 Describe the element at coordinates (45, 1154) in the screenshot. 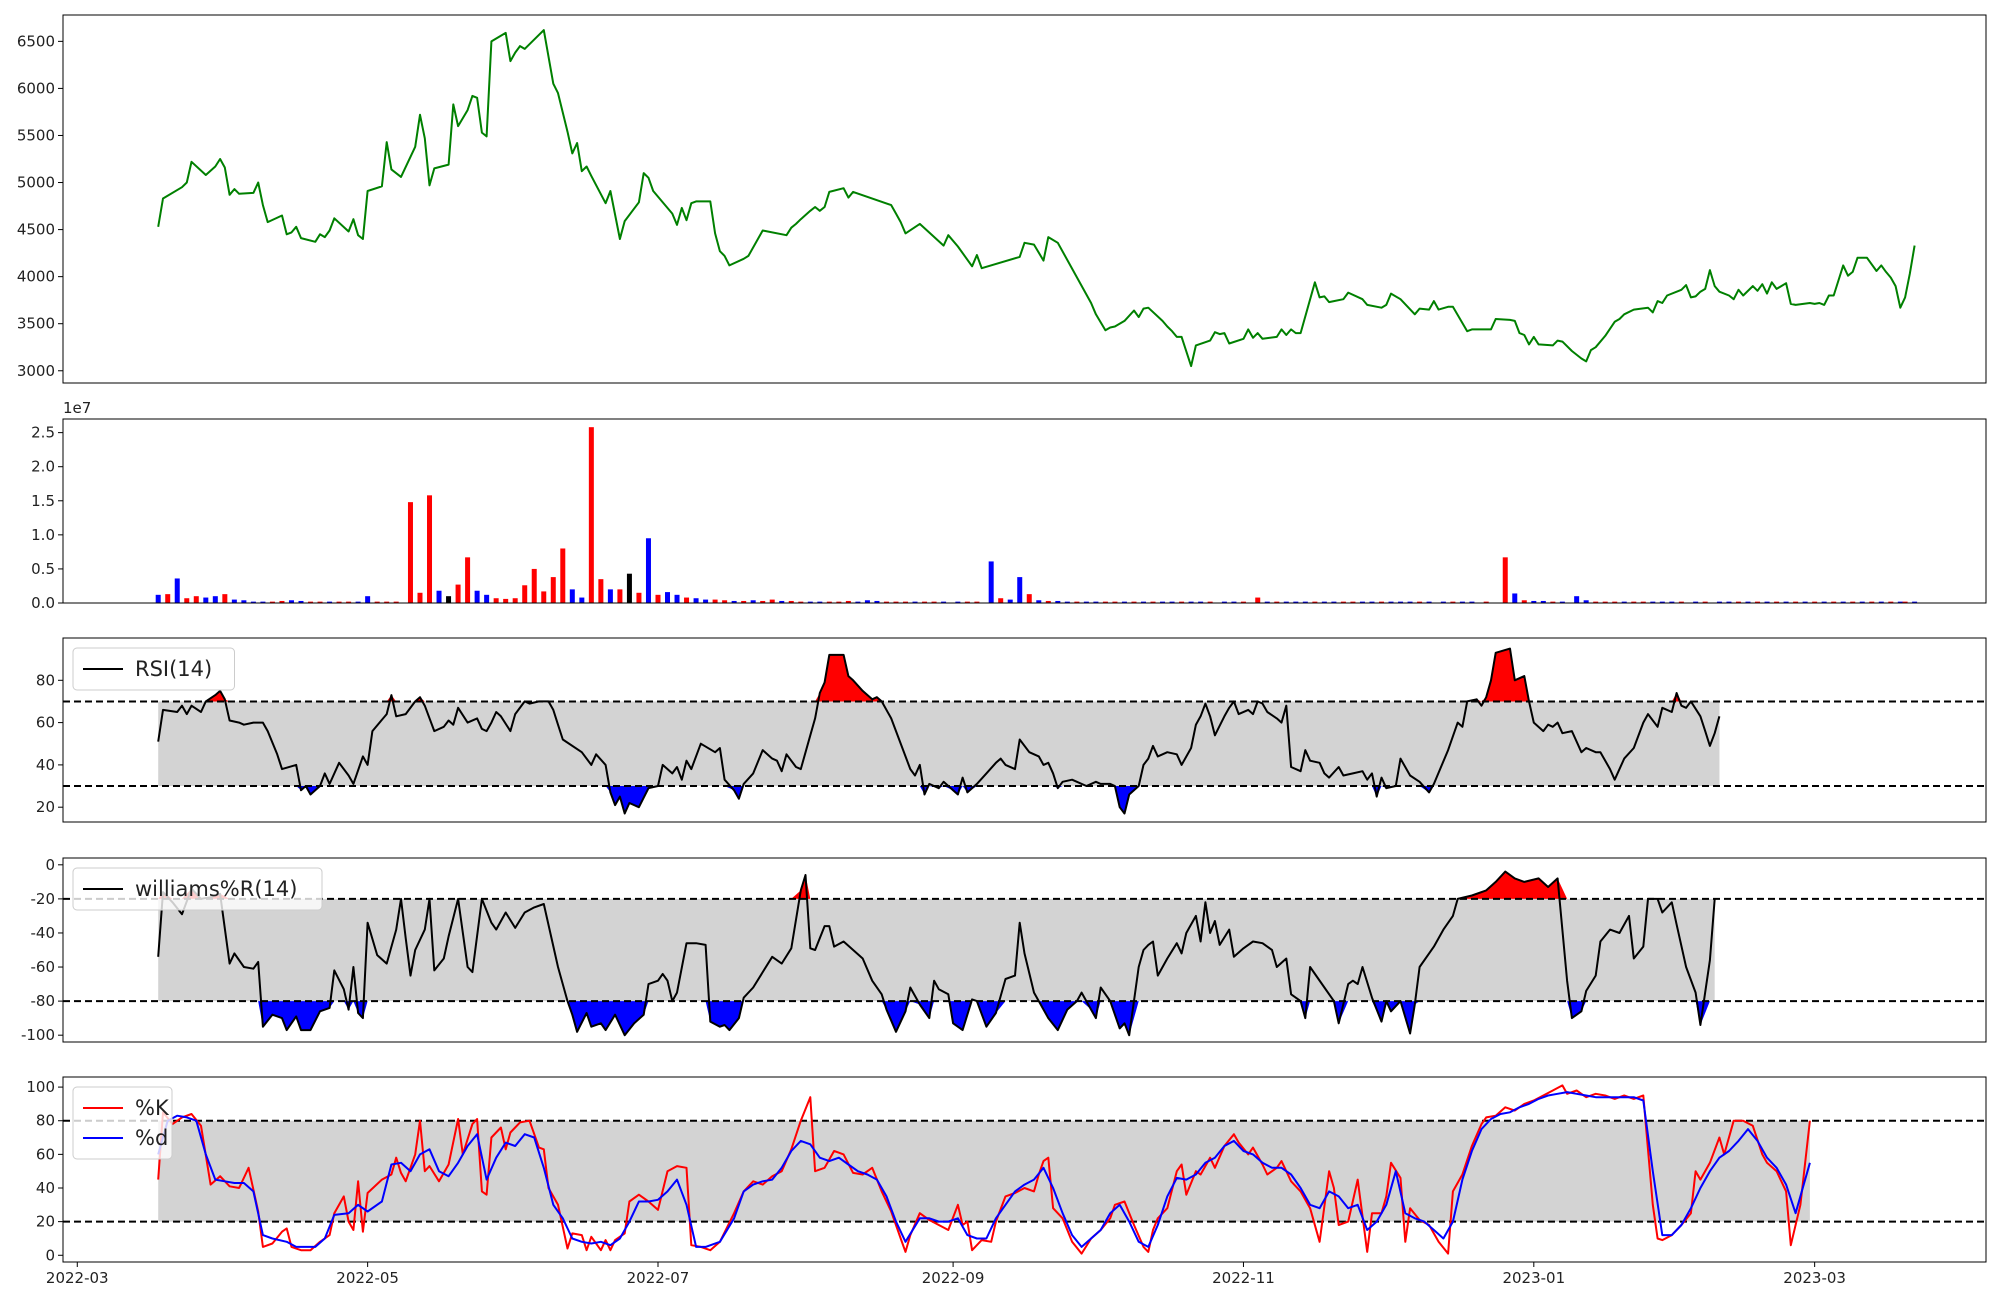

I see `stoch-ytick-label: 60` at that location.